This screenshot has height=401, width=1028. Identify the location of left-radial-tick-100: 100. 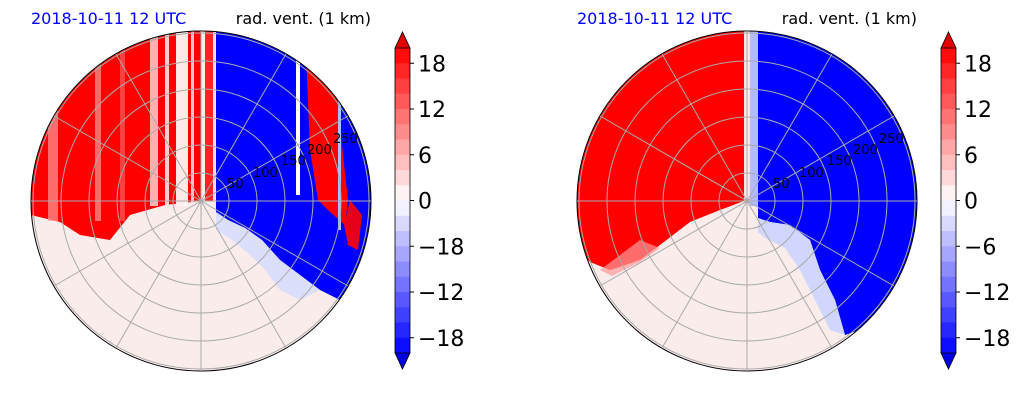
(265, 173).